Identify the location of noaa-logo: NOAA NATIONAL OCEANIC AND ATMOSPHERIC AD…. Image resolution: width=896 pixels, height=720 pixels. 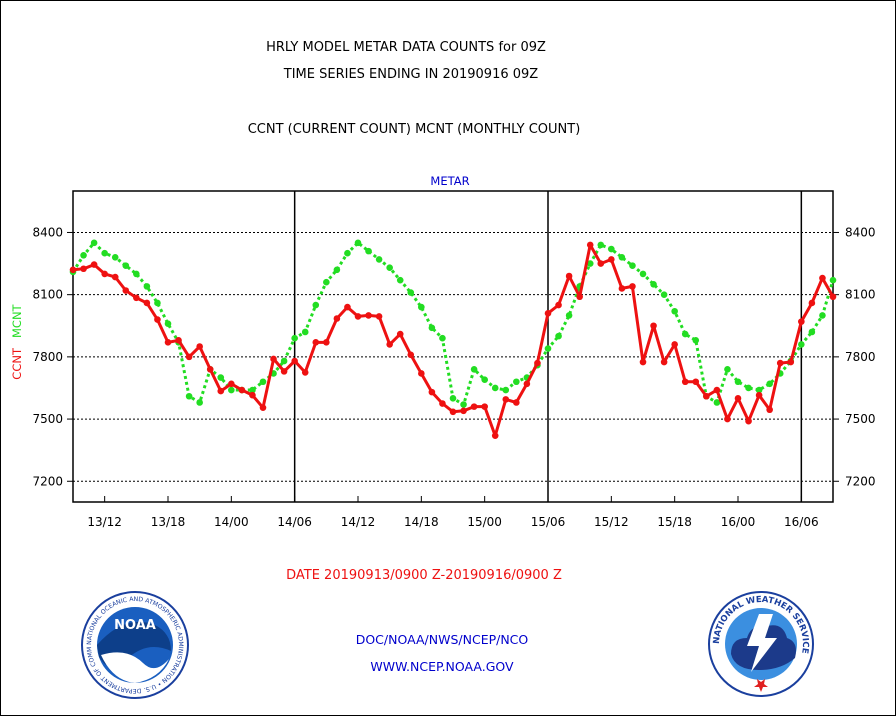
(135, 645).